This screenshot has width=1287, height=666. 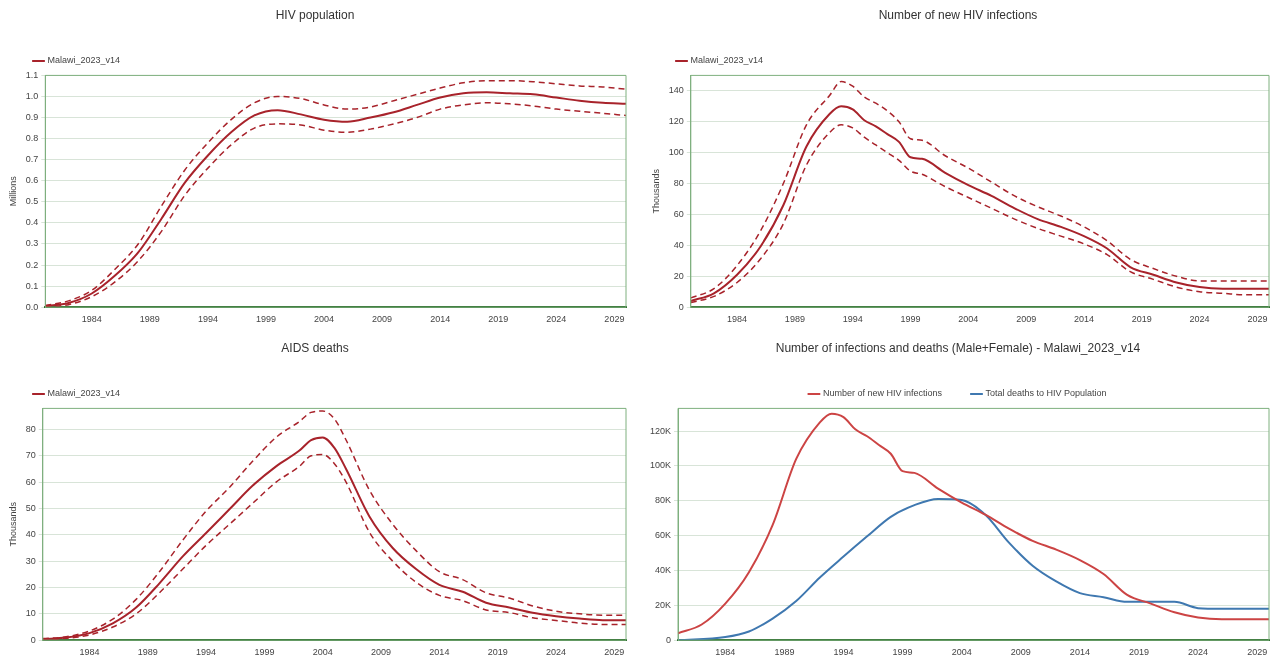 What do you see at coordinates (32, 138) in the screenshot?
I see `y-tick-label: 0.8` at bounding box center [32, 138].